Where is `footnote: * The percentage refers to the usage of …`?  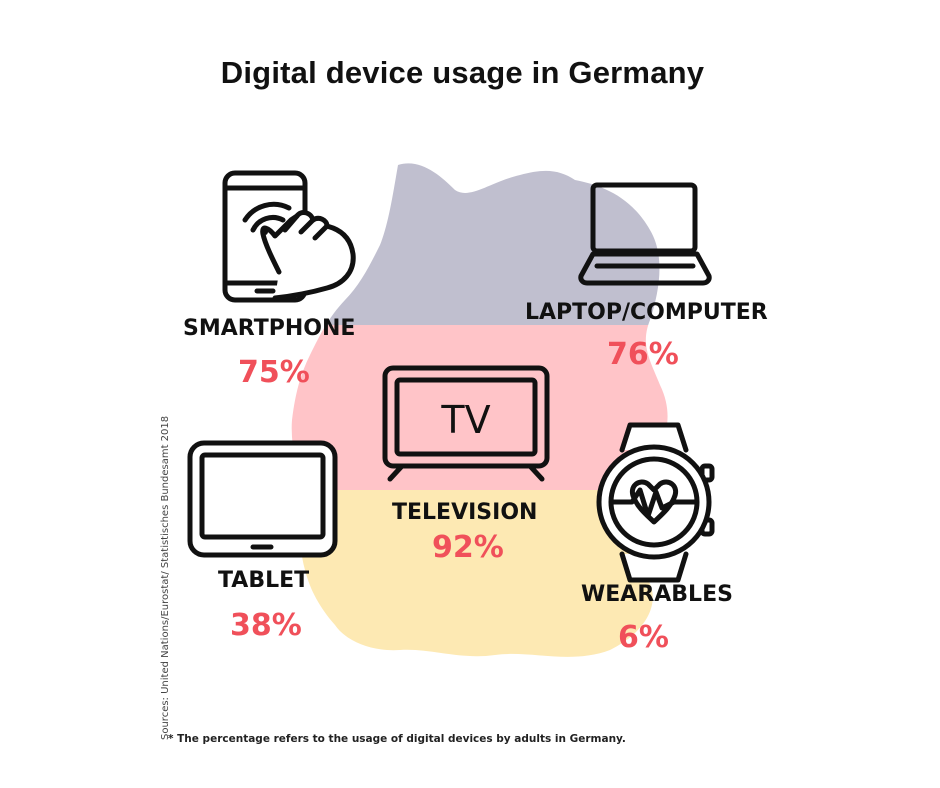 footnote: * The percentage refers to the usage of … is located at coordinates (397, 739).